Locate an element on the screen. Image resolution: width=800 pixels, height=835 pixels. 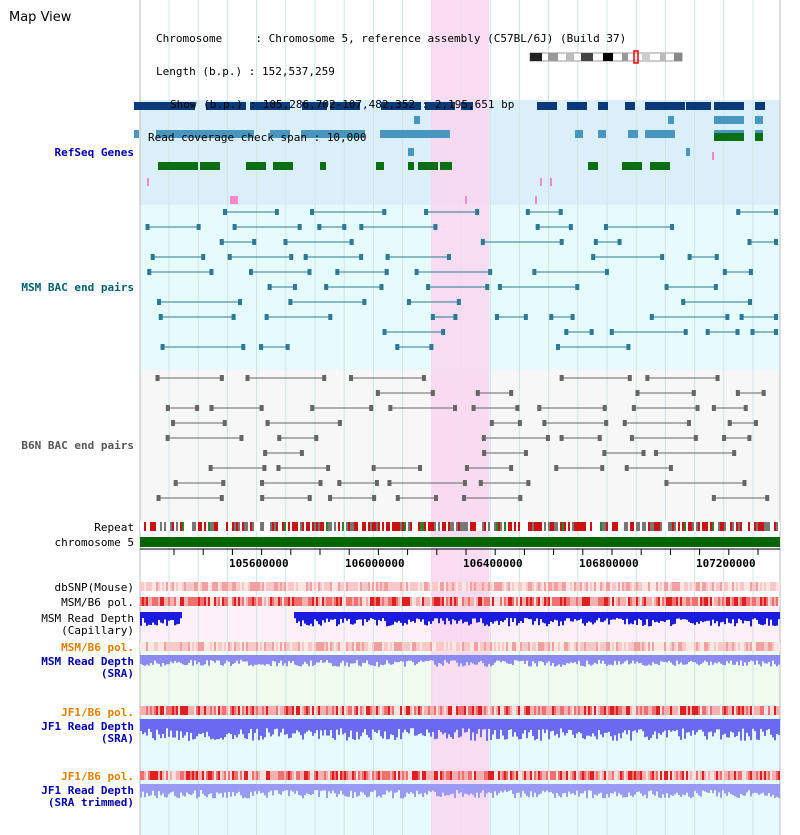
msm-bac-track-label: MSM BAC end pairs is located at coordinates (77, 287).